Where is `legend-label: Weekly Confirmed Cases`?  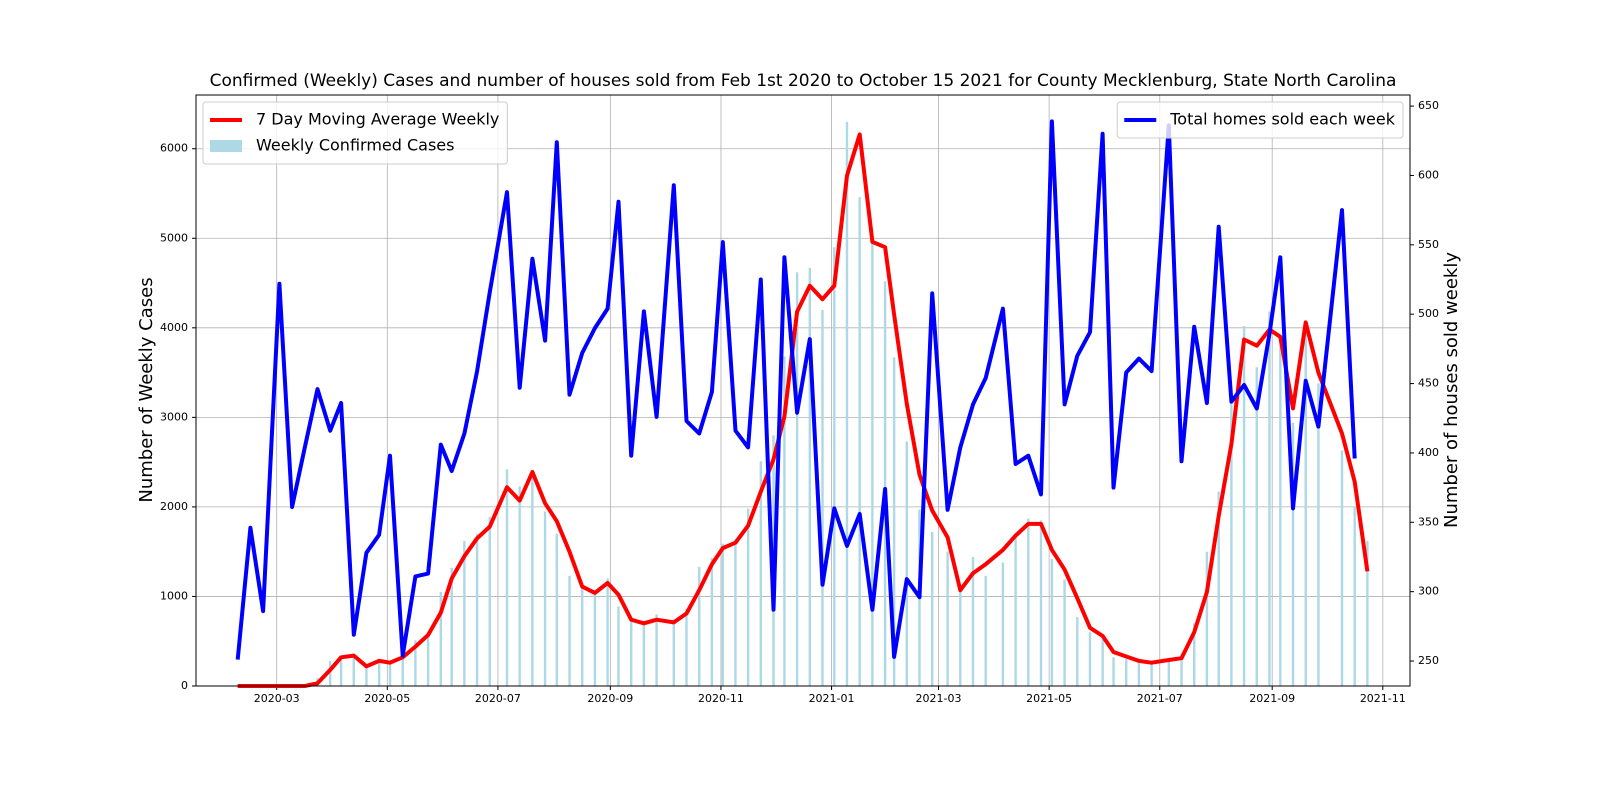
legend-label: Weekly Confirmed Cases is located at coordinates (355, 145).